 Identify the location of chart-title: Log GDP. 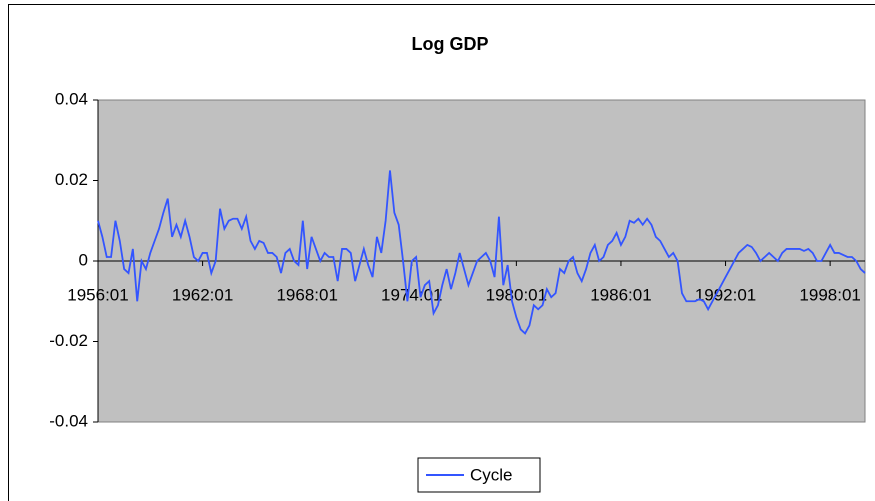
(450, 44).